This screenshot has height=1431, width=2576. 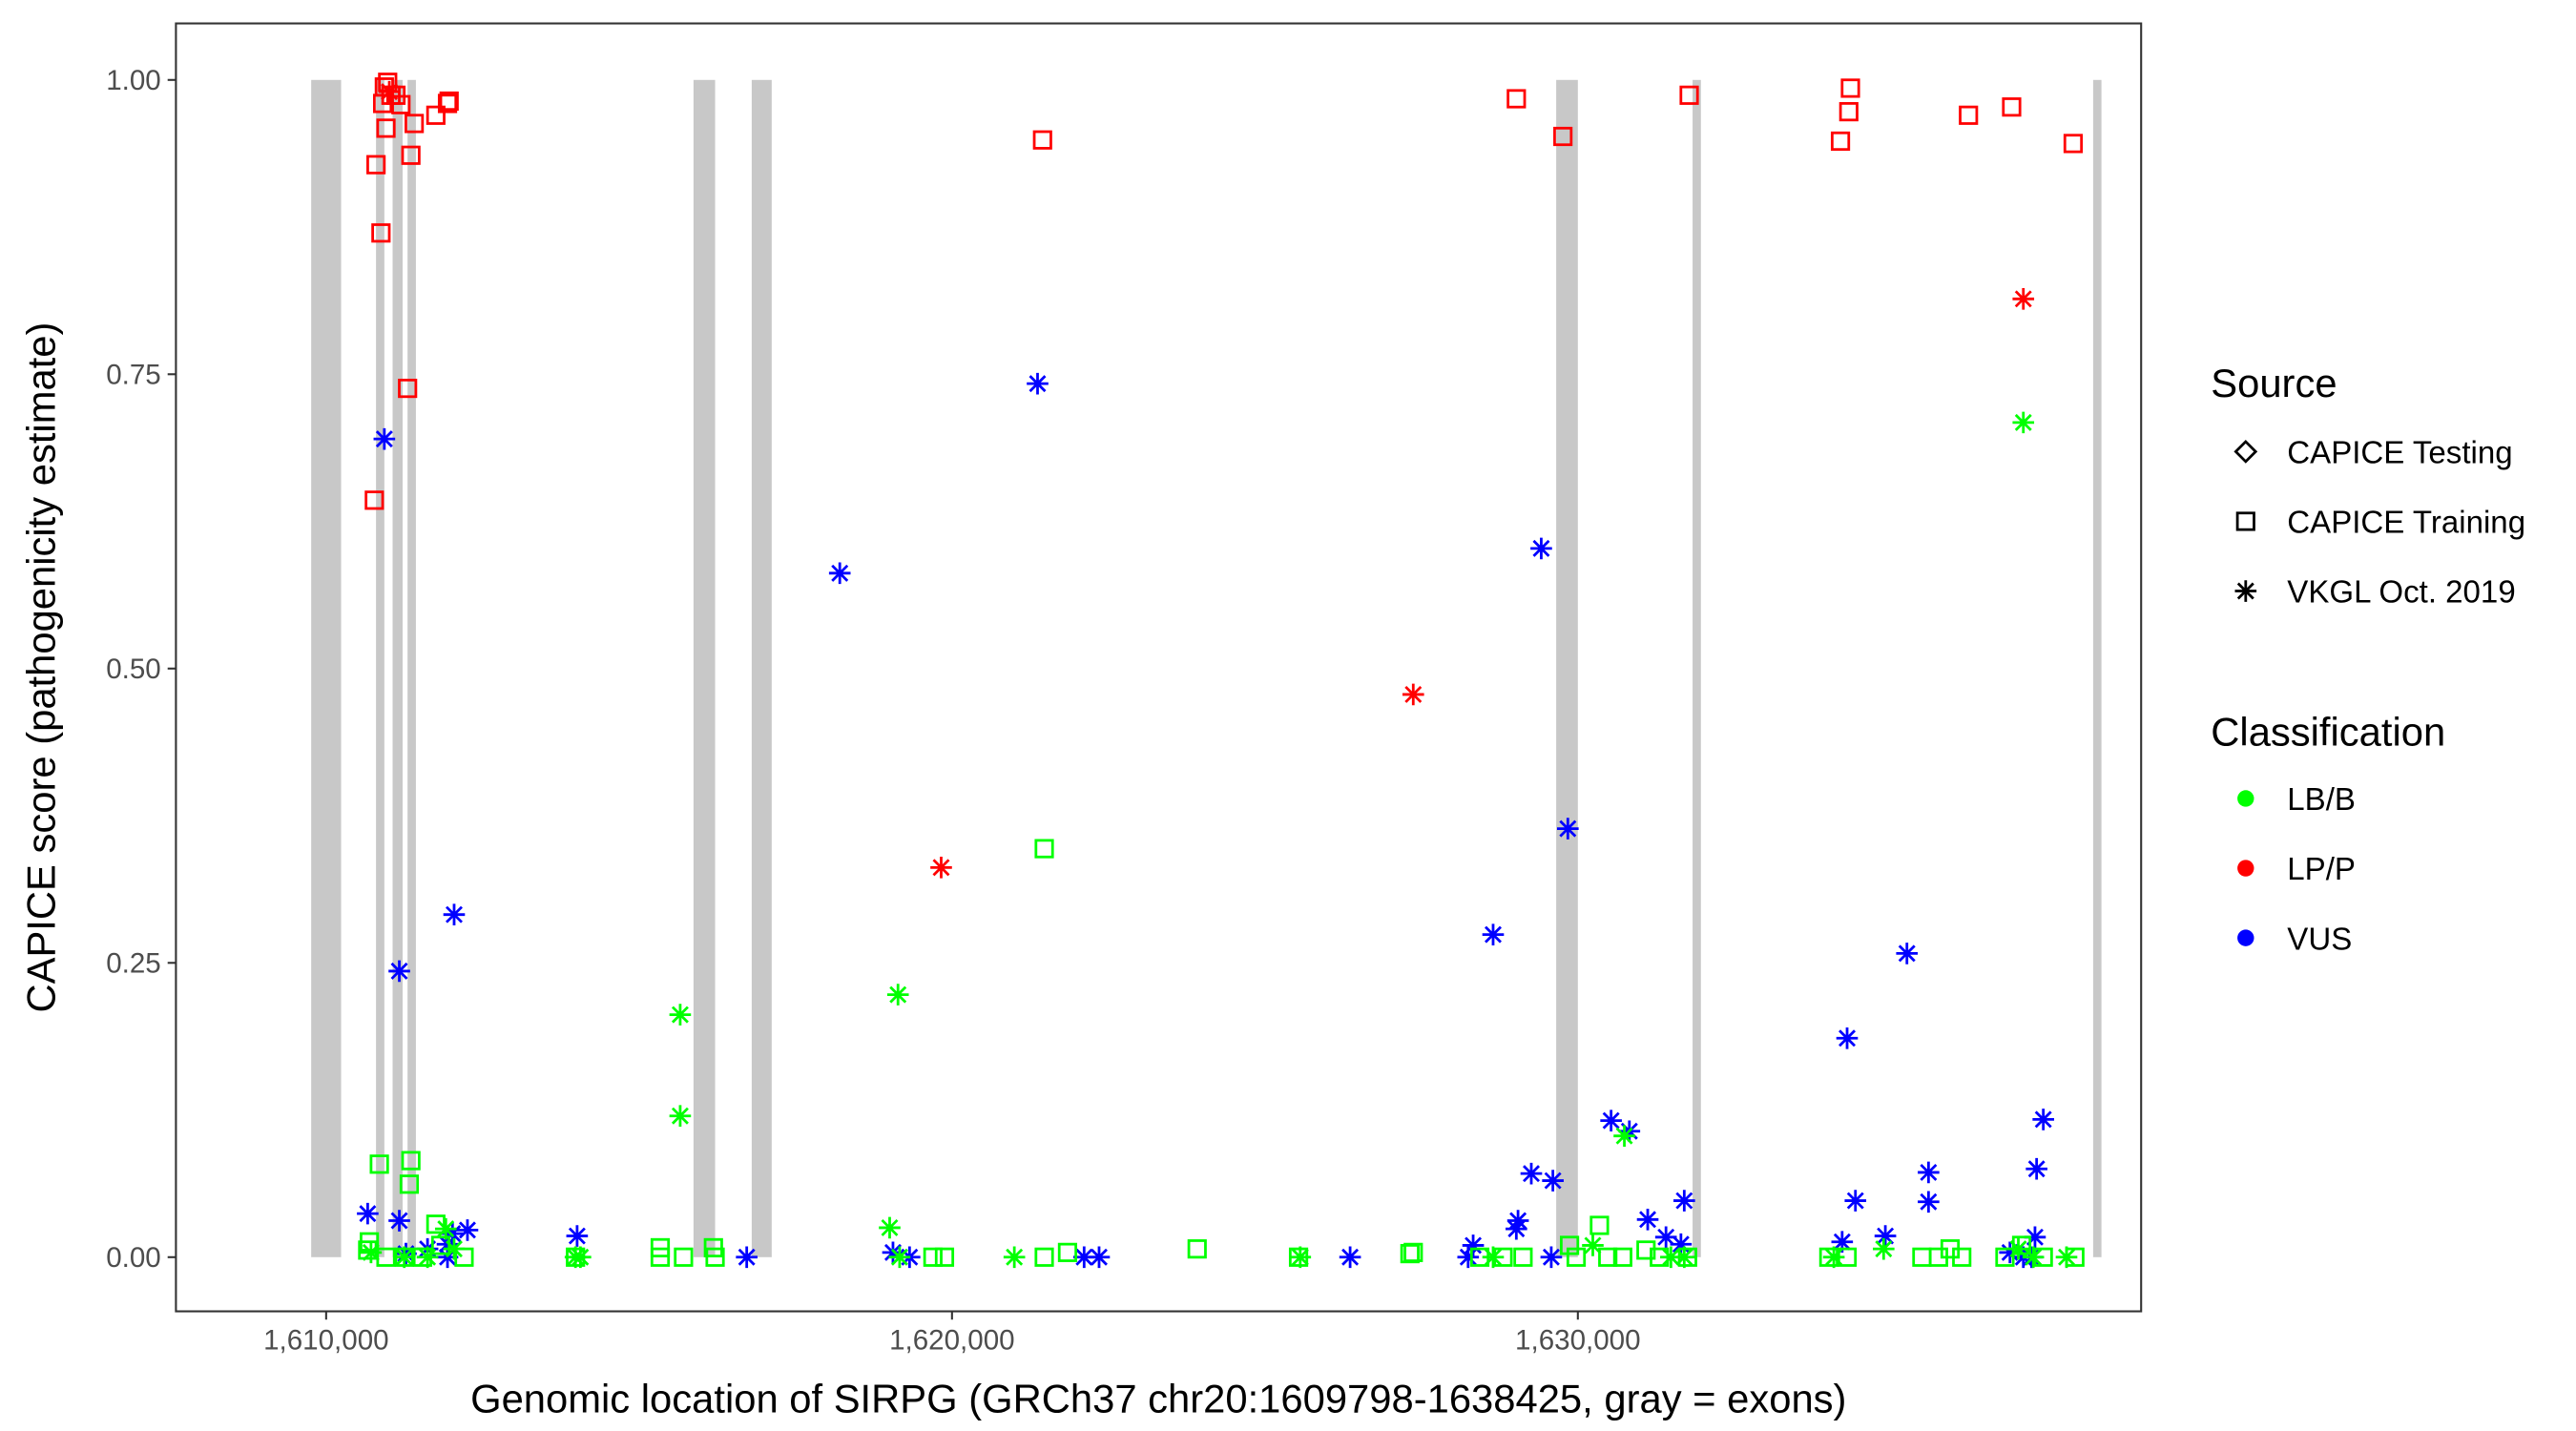 What do you see at coordinates (952, 1341) in the screenshot?
I see `x-tick-label: 1,620,000` at bounding box center [952, 1341].